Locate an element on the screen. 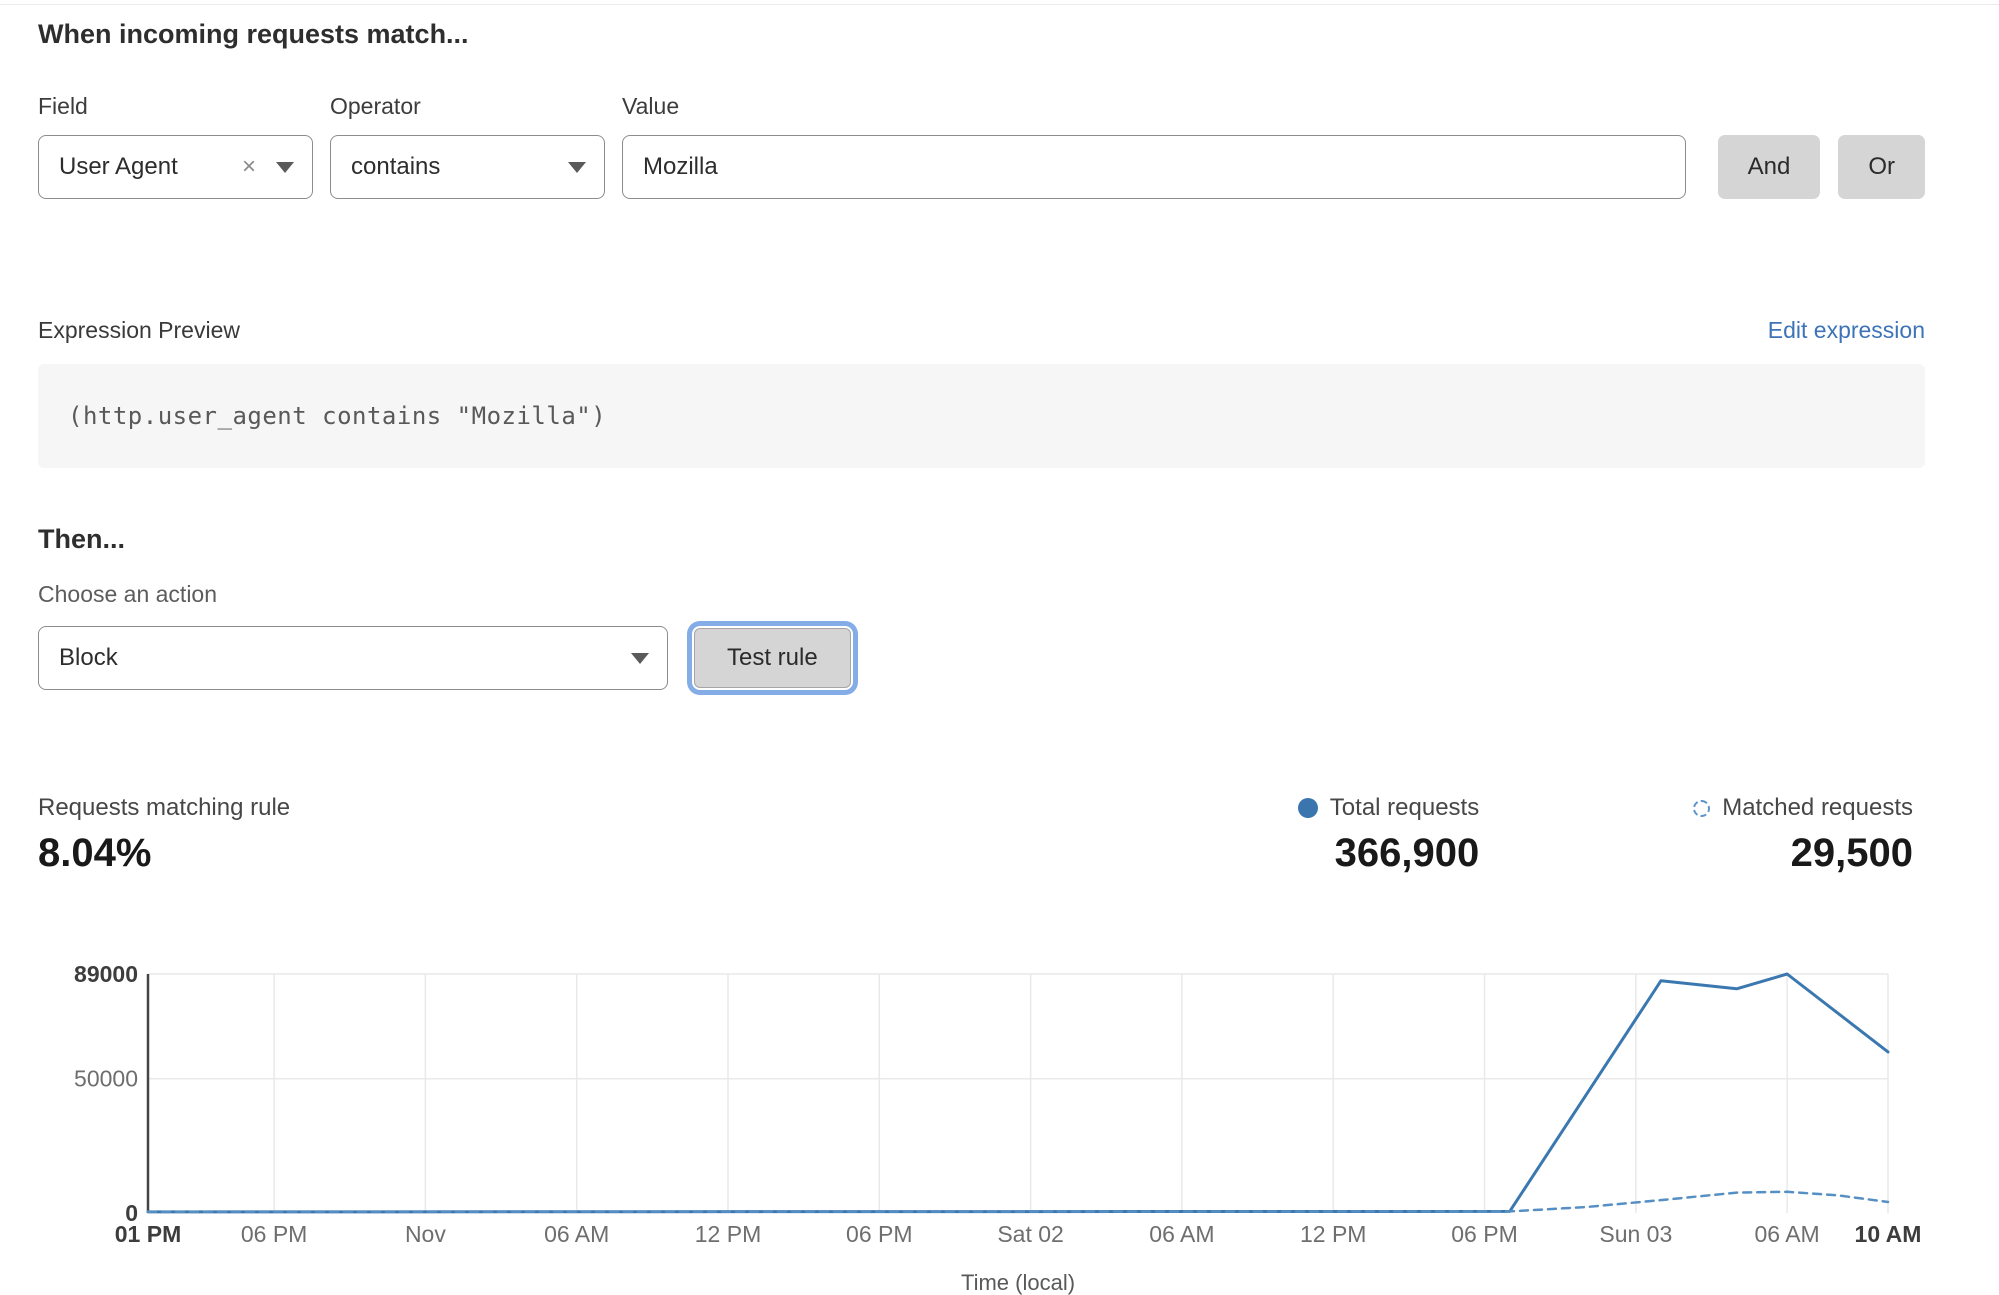 This screenshot has height=1295, width=1999. chart-x-tick-label: 01 PM is located at coordinates (148, 1234).